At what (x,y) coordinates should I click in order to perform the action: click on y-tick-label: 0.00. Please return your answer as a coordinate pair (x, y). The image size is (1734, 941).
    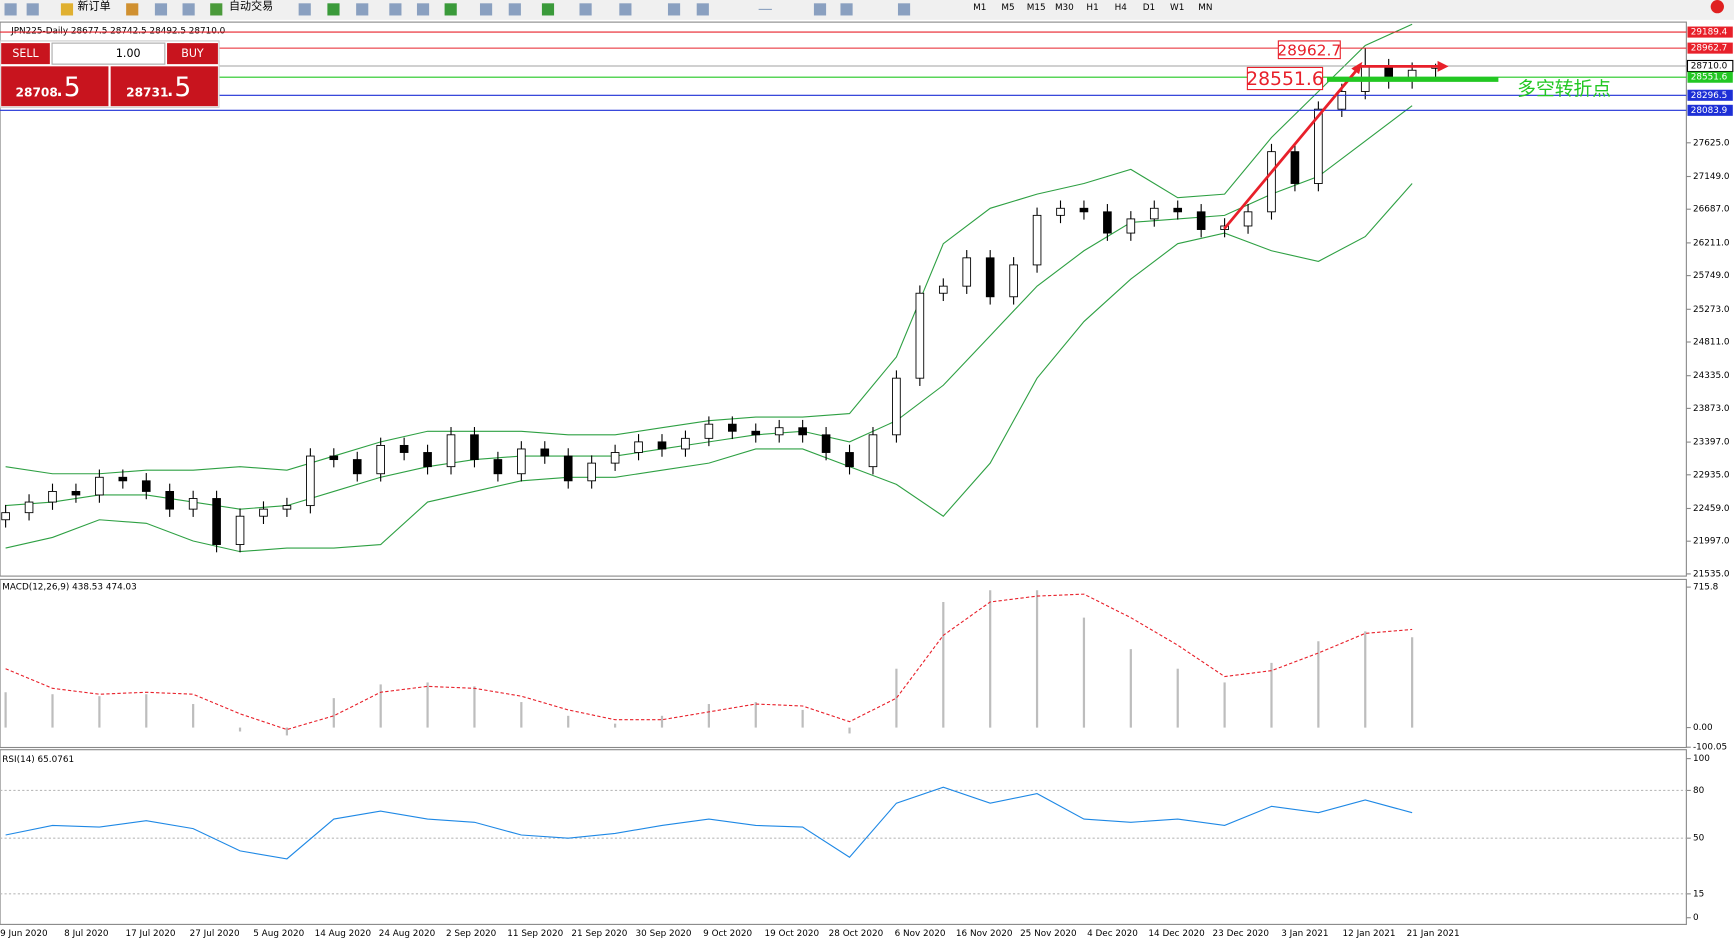
    Looking at the image, I should click on (1703, 728).